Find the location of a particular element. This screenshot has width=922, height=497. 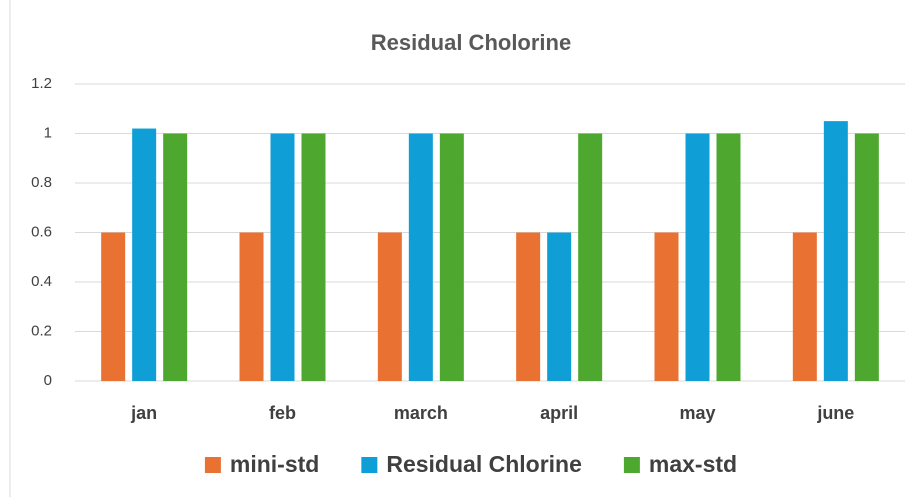

x-tick-label: june is located at coordinates (835, 413).